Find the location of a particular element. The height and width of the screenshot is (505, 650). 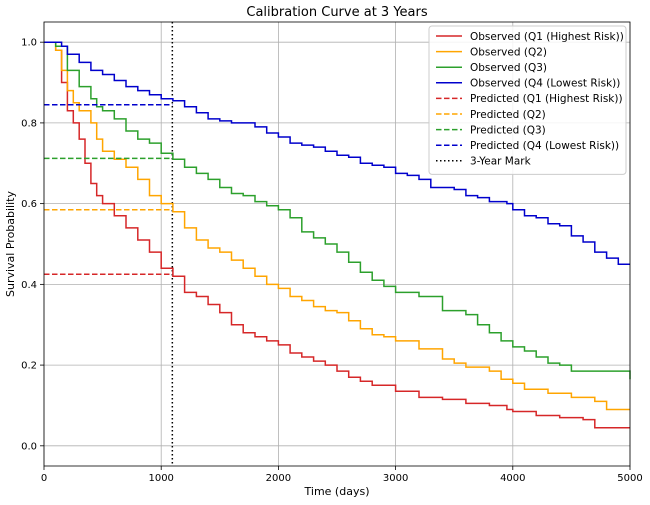

legend-label-1: Observed (Q2) is located at coordinates (508, 52).